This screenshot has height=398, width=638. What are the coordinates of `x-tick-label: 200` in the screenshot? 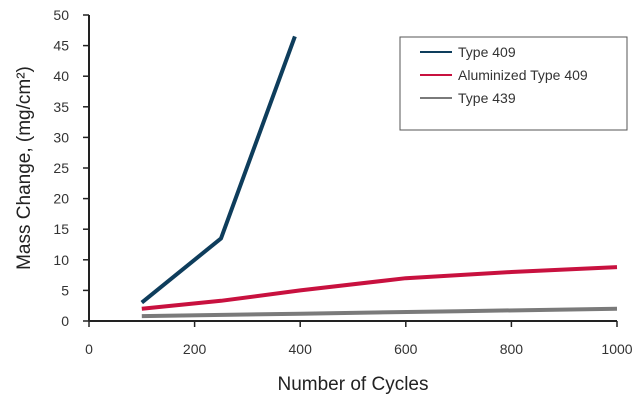 It's located at (195, 349).